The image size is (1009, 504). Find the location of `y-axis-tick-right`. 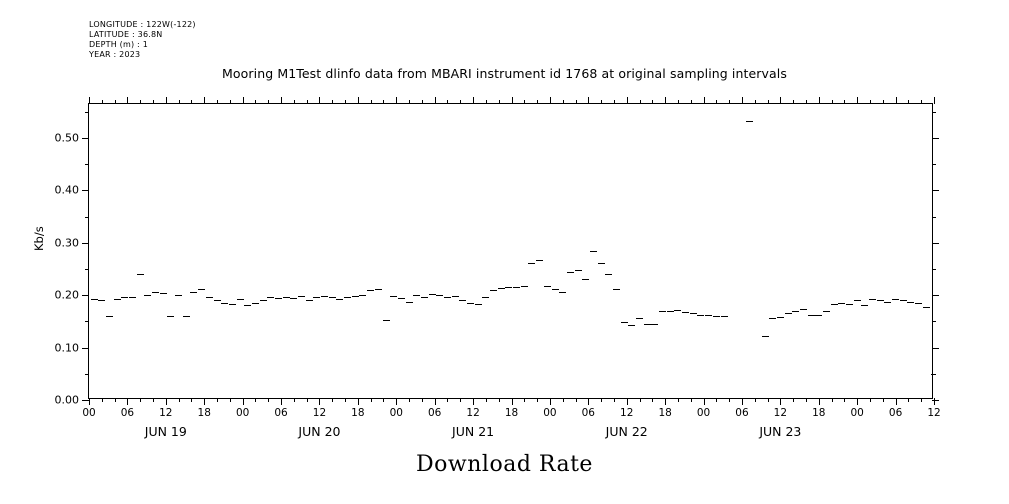

y-axis-tick-right is located at coordinates (935, 191).